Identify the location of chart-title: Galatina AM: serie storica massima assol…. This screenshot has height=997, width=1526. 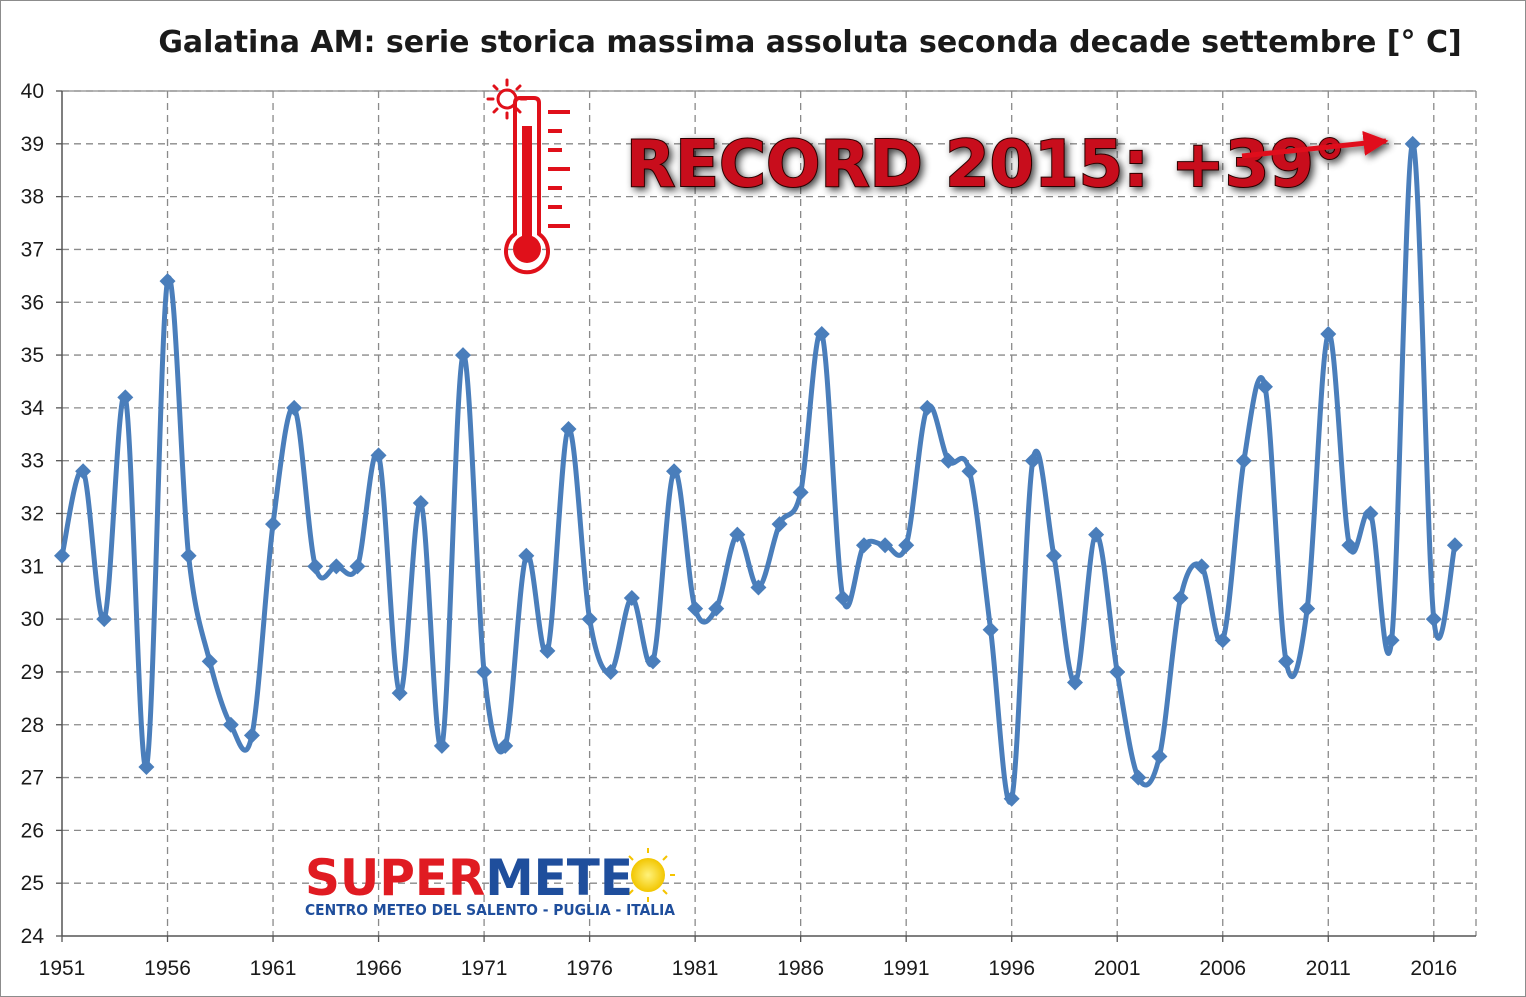
(809, 42).